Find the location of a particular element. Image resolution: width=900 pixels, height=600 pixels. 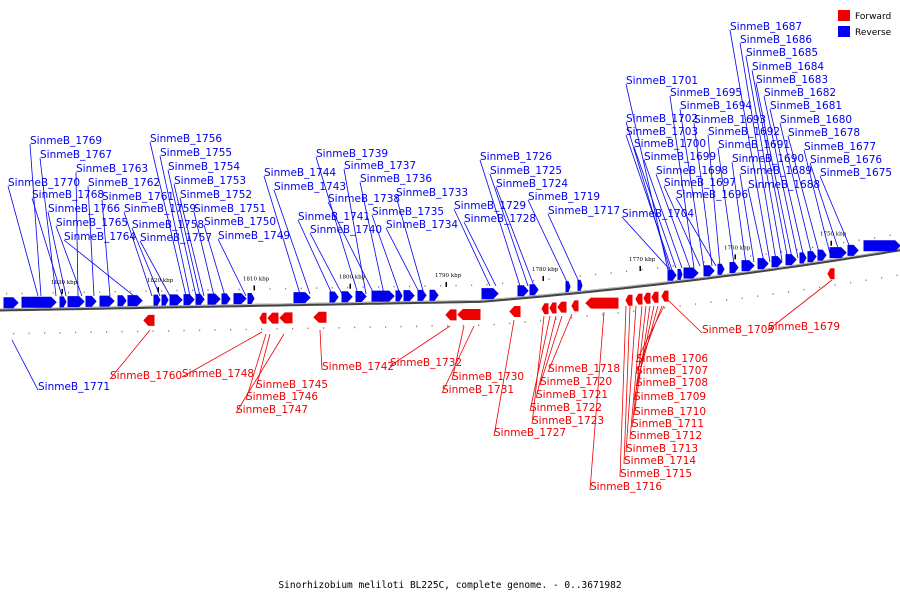

gene-label: SinmeB_1698 is located at coordinates (692, 171).